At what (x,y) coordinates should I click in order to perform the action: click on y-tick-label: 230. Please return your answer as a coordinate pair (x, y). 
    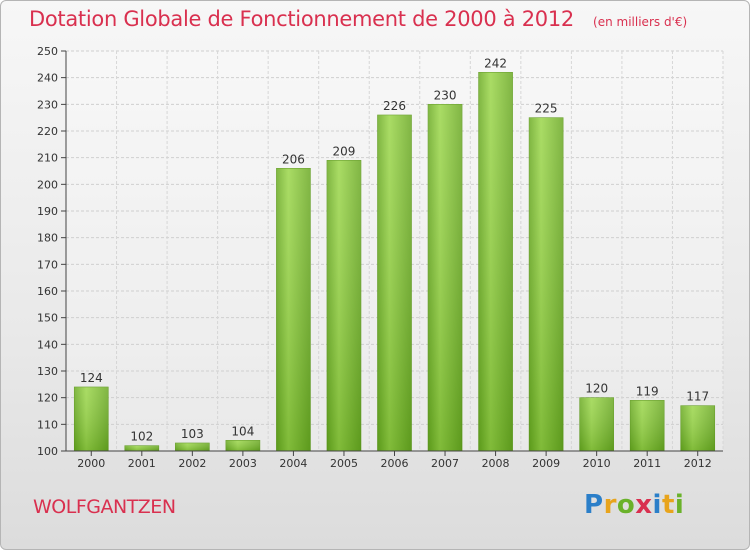
    Looking at the image, I should click on (47, 104).